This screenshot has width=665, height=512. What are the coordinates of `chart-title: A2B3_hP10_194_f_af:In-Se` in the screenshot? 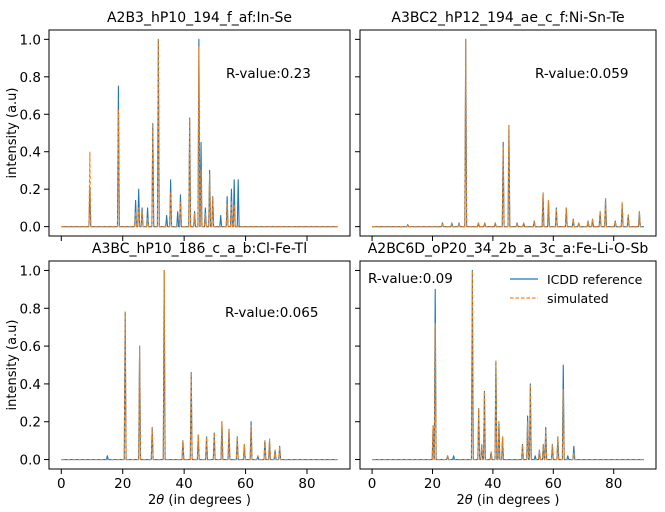 It's located at (199, 18).